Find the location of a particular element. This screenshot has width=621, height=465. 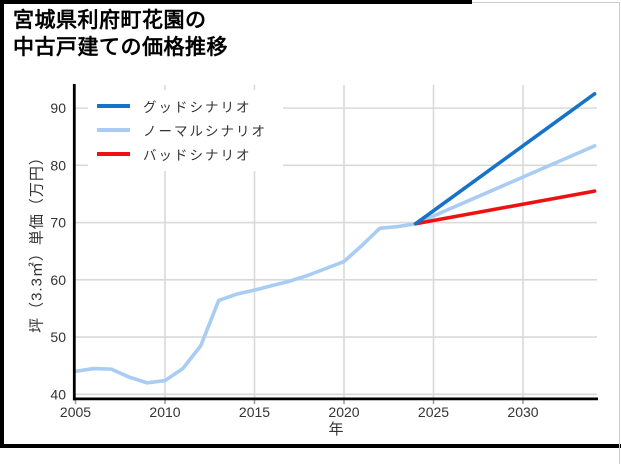

x-tick-label: 2025 is located at coordinates (433, 412).